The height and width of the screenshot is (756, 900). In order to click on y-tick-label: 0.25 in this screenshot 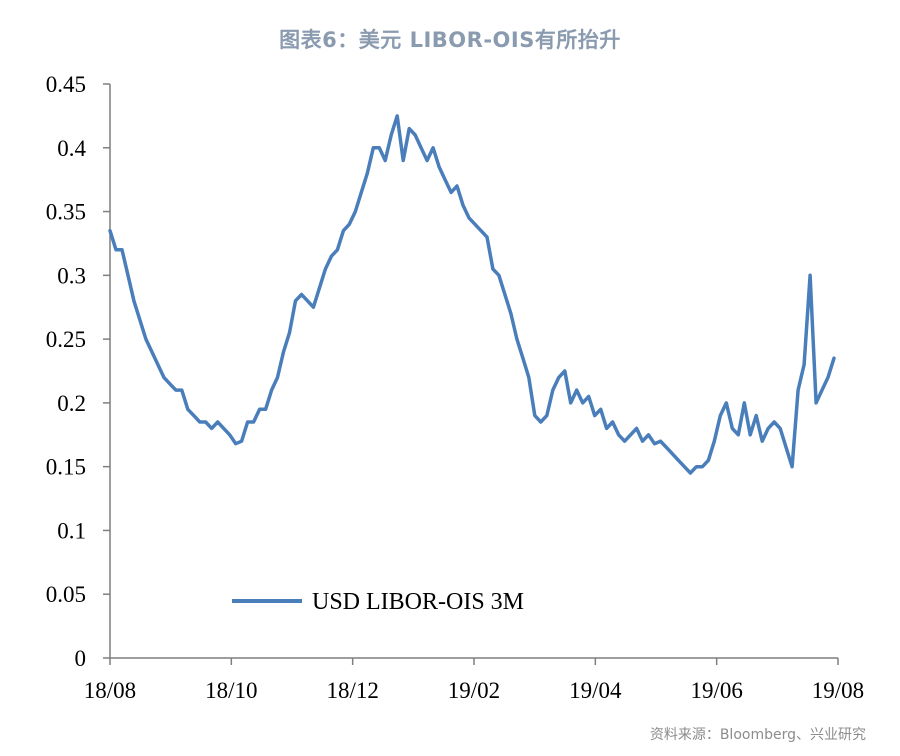, I will do `click(66, 339)`.